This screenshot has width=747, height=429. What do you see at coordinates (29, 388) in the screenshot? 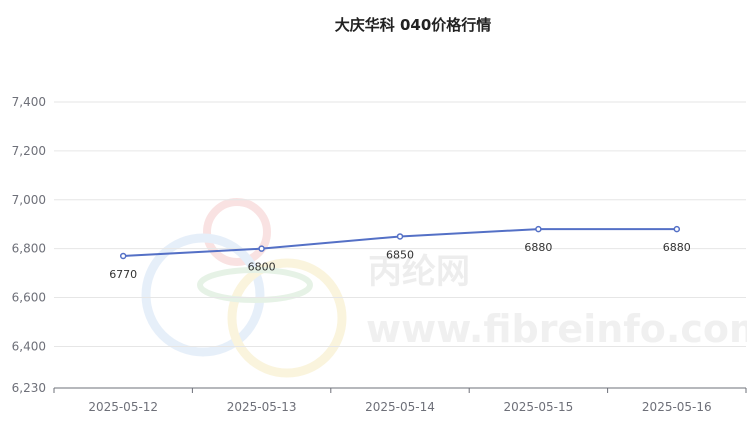
I see `y-tick-label: 6,230` at bounding box center [29, 388].